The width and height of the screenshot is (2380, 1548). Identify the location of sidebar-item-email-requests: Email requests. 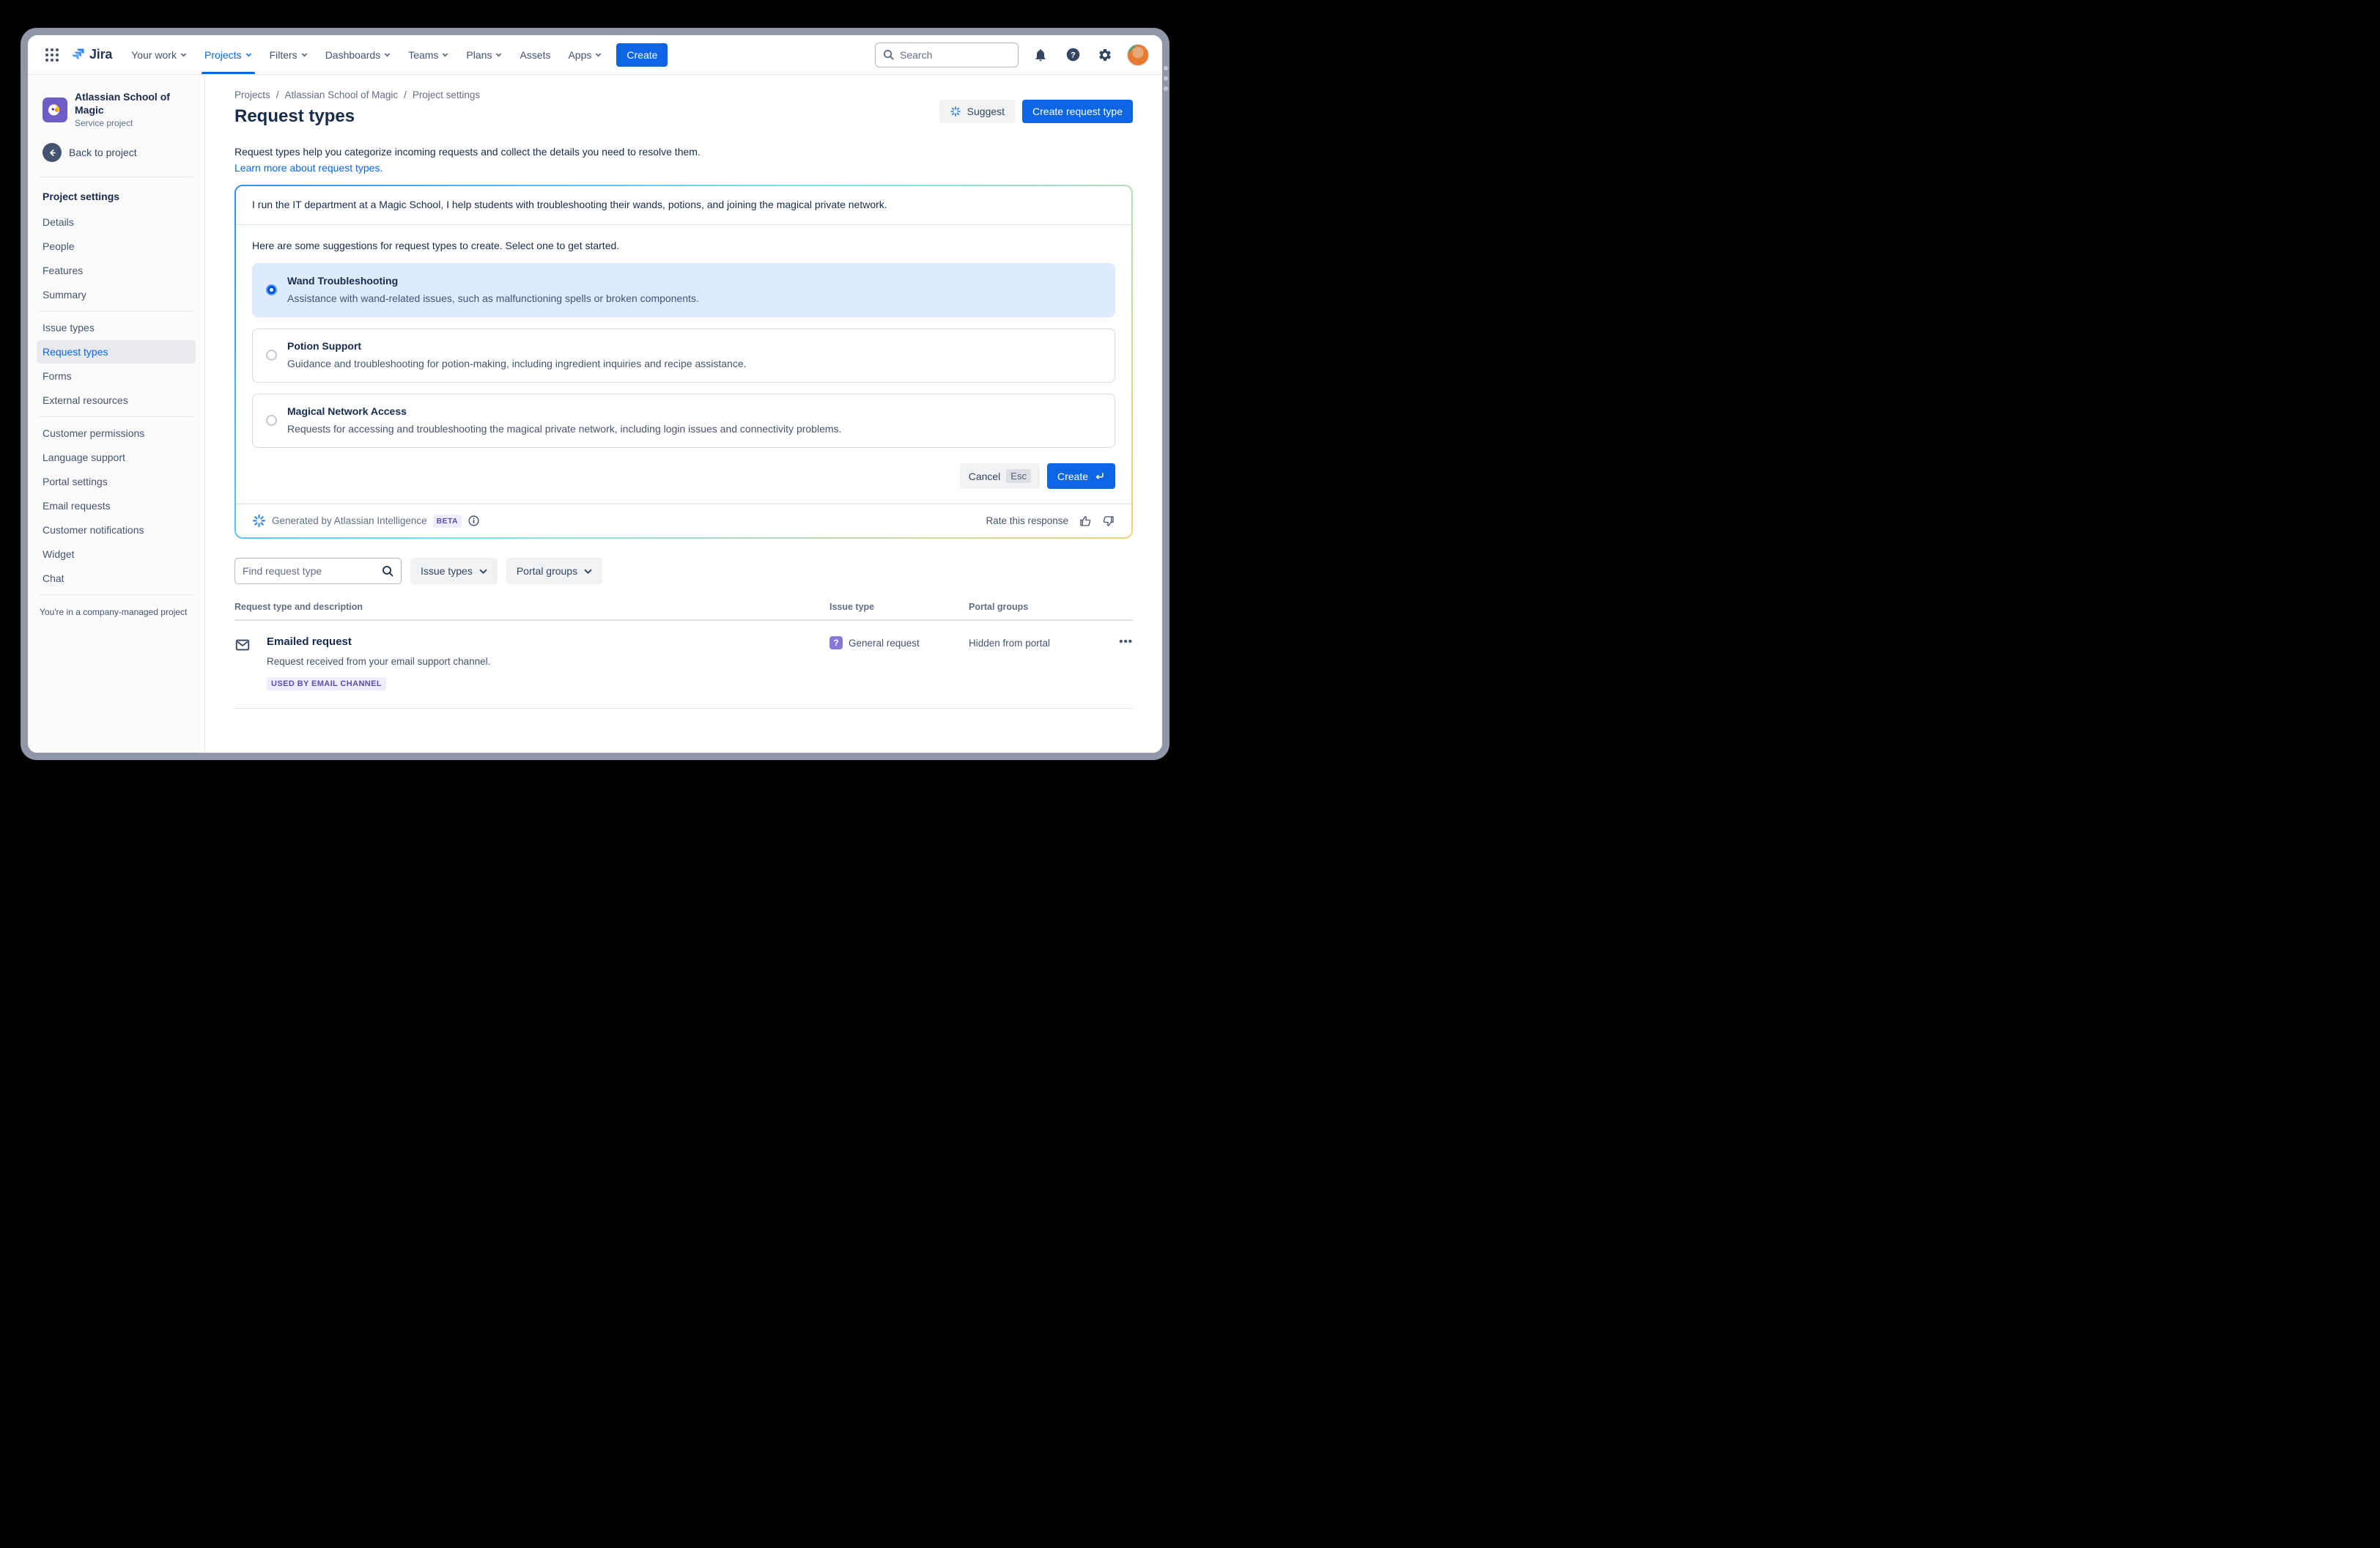
(76, 506).